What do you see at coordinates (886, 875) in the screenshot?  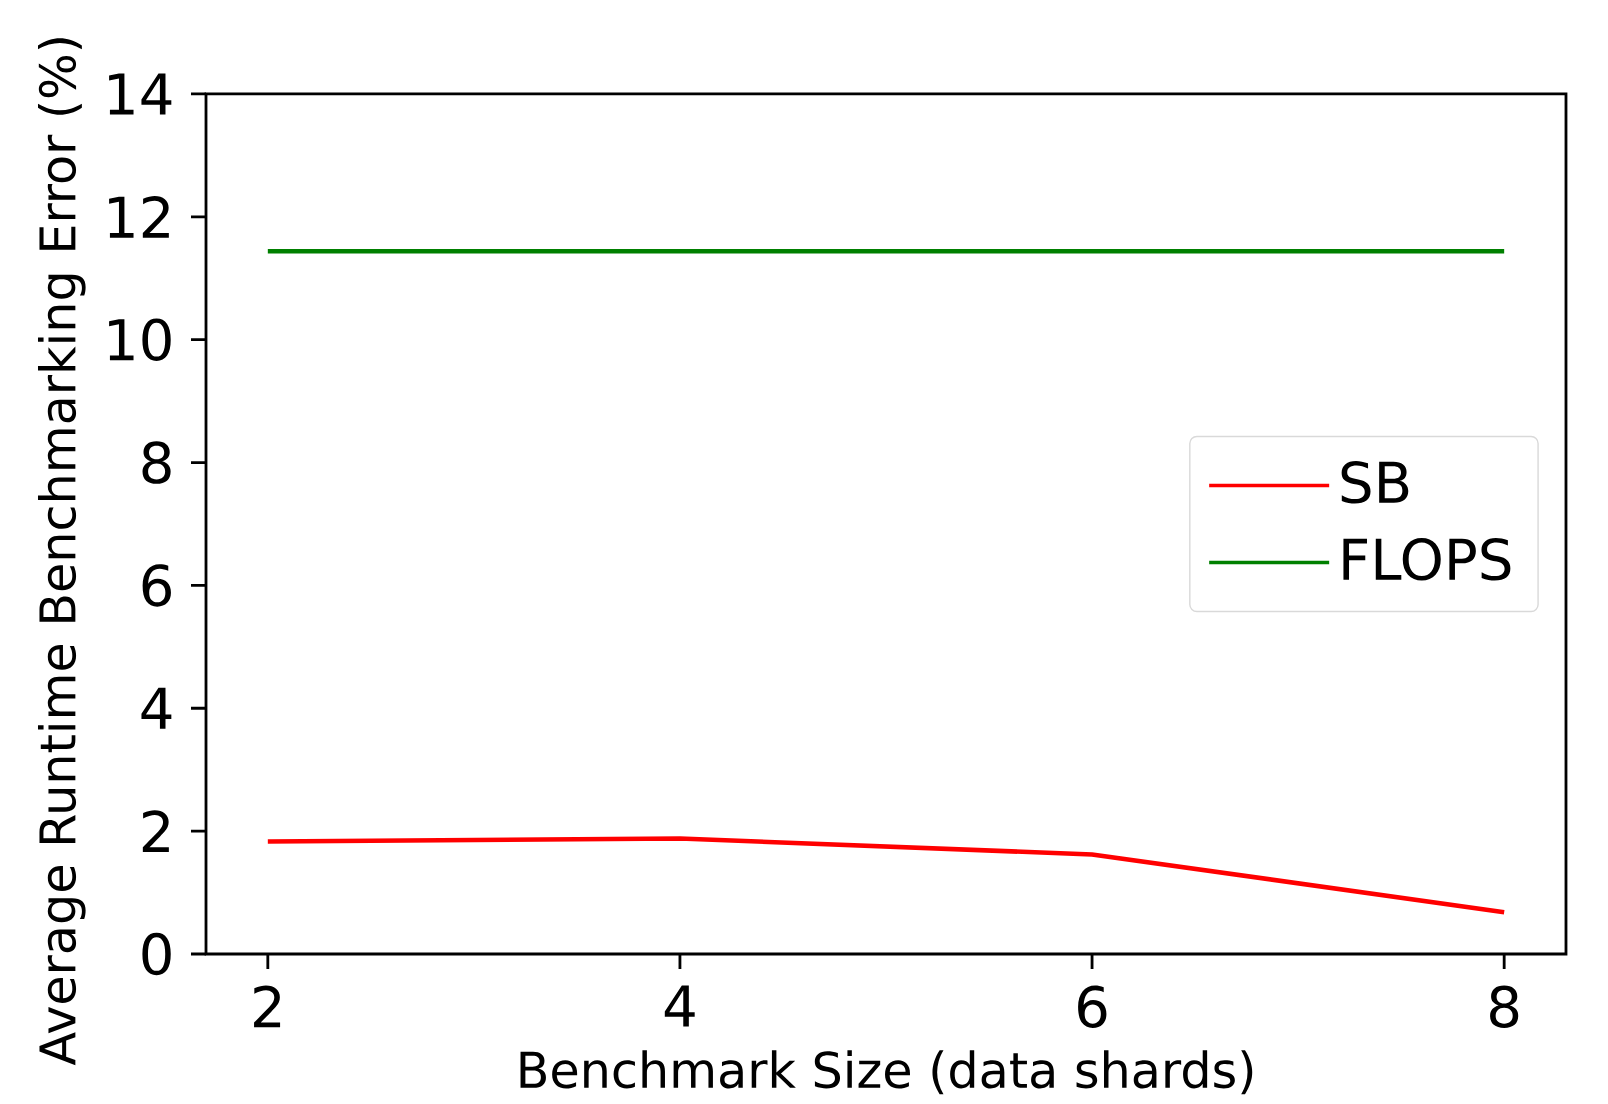 I see `line-series` at bounding box center [886, 875].